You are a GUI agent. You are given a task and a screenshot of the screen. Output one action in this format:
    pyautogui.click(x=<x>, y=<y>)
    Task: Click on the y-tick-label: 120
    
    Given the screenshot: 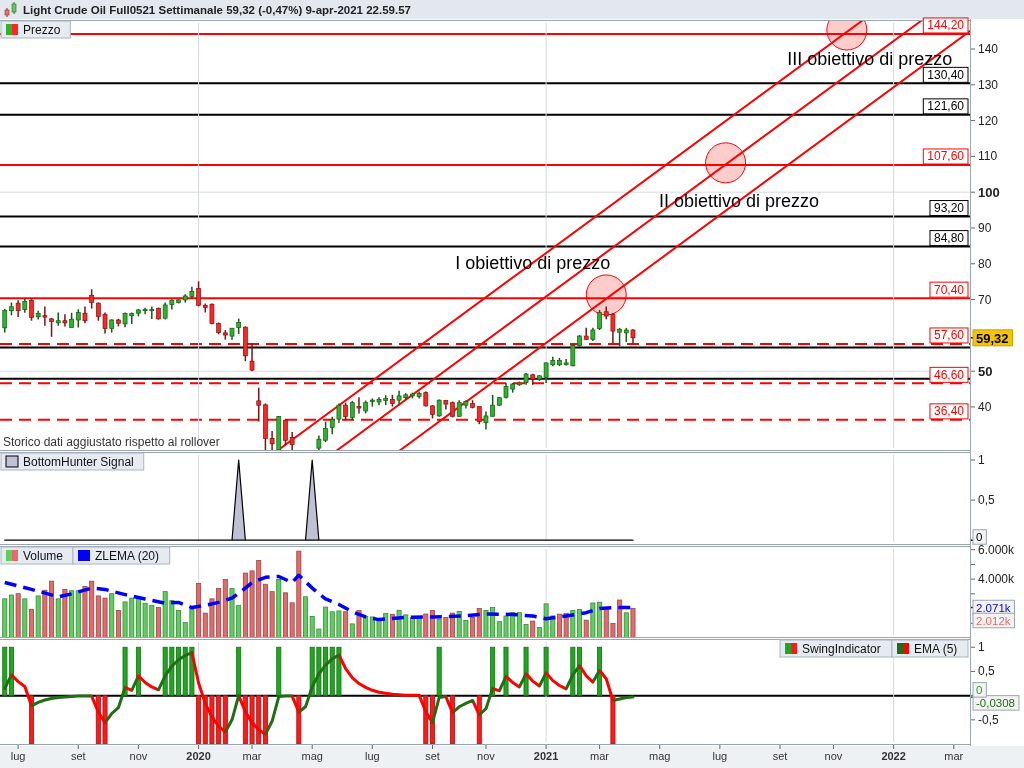 What is the action you would take?
    pyautogui.click(x=988, y=120)
    